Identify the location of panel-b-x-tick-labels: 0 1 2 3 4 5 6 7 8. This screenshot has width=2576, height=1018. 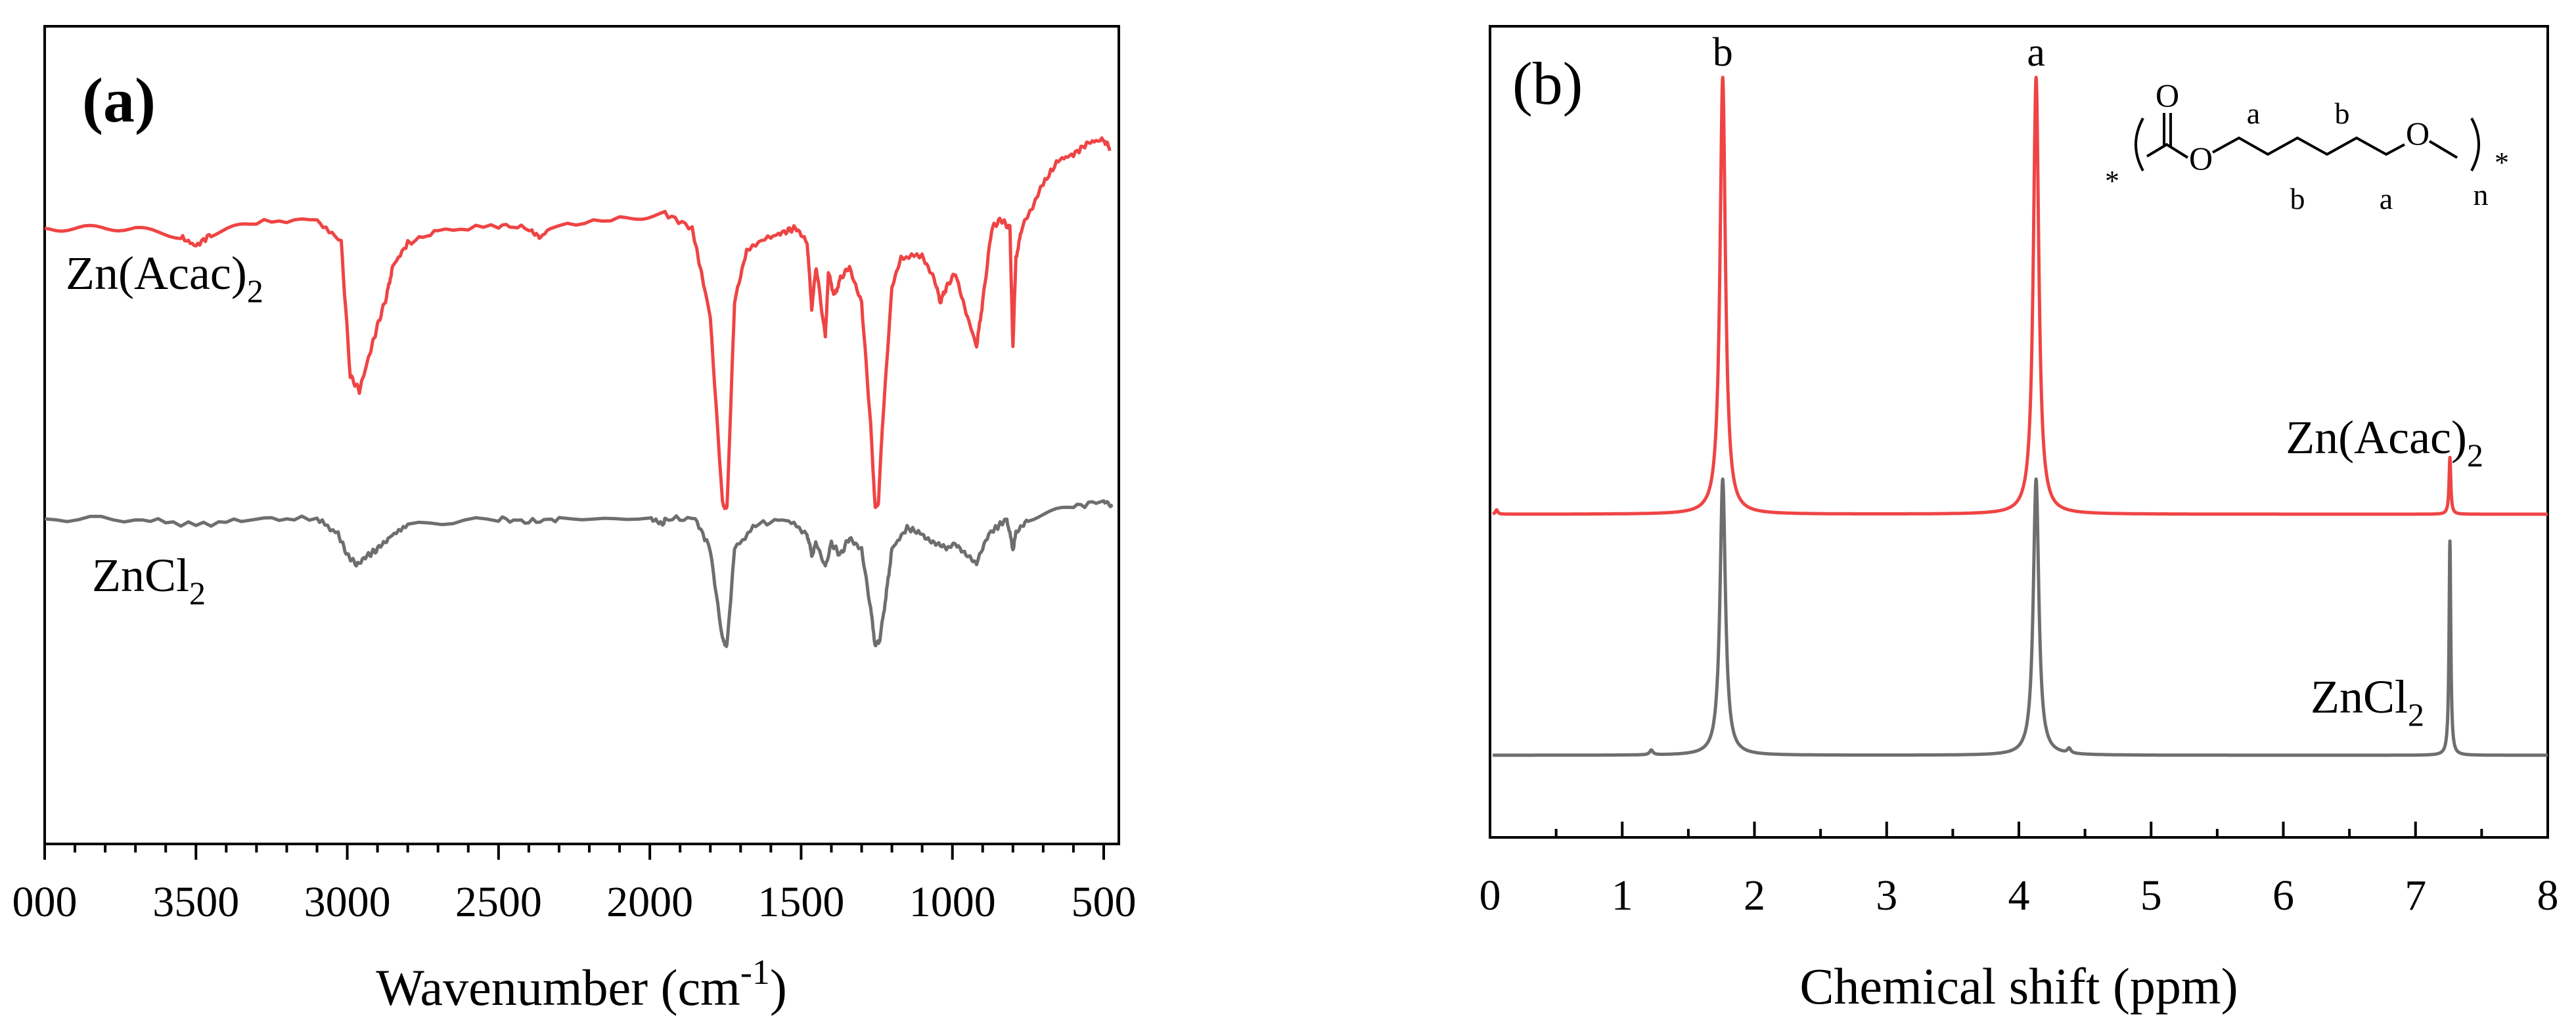
(2019, 895).